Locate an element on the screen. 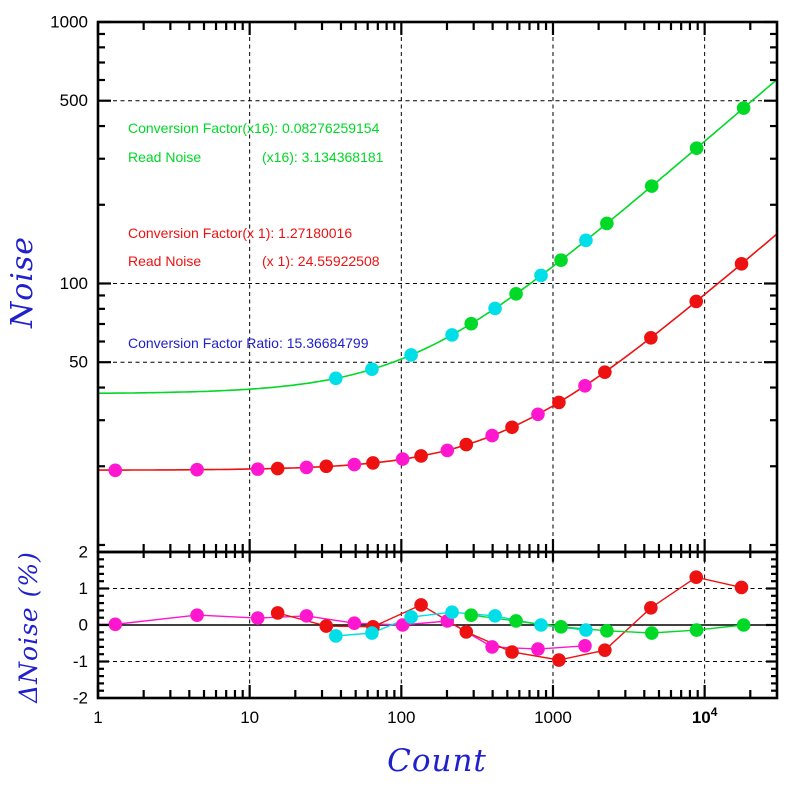 The height and width of the screenshot is (797, 797). delta-y-tick-label: 1 is located at coordinates (83, 588).